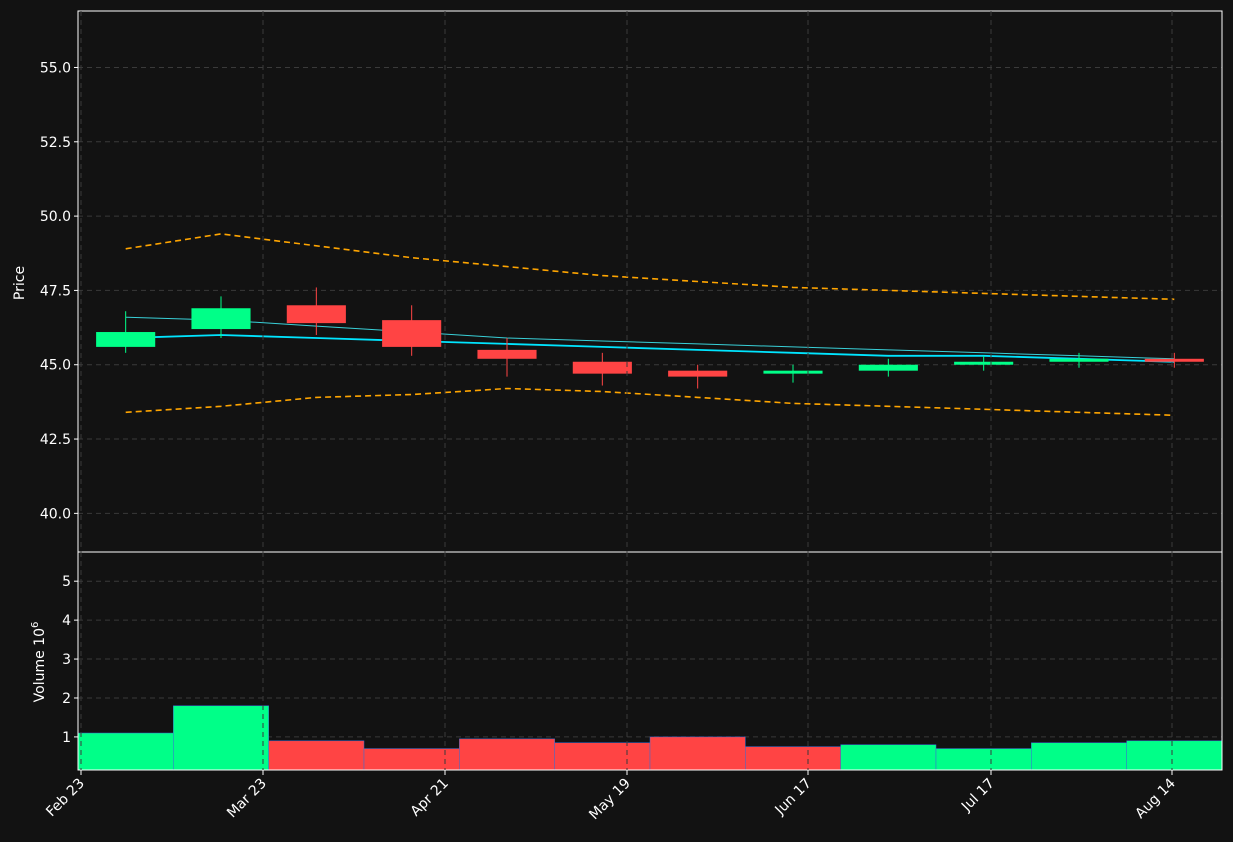 The image size is (1233, 842). What do you see at coordinates (20, 283) in the screenshot?
I see `price-axis-label: Price` at bounding box center [20, 283].